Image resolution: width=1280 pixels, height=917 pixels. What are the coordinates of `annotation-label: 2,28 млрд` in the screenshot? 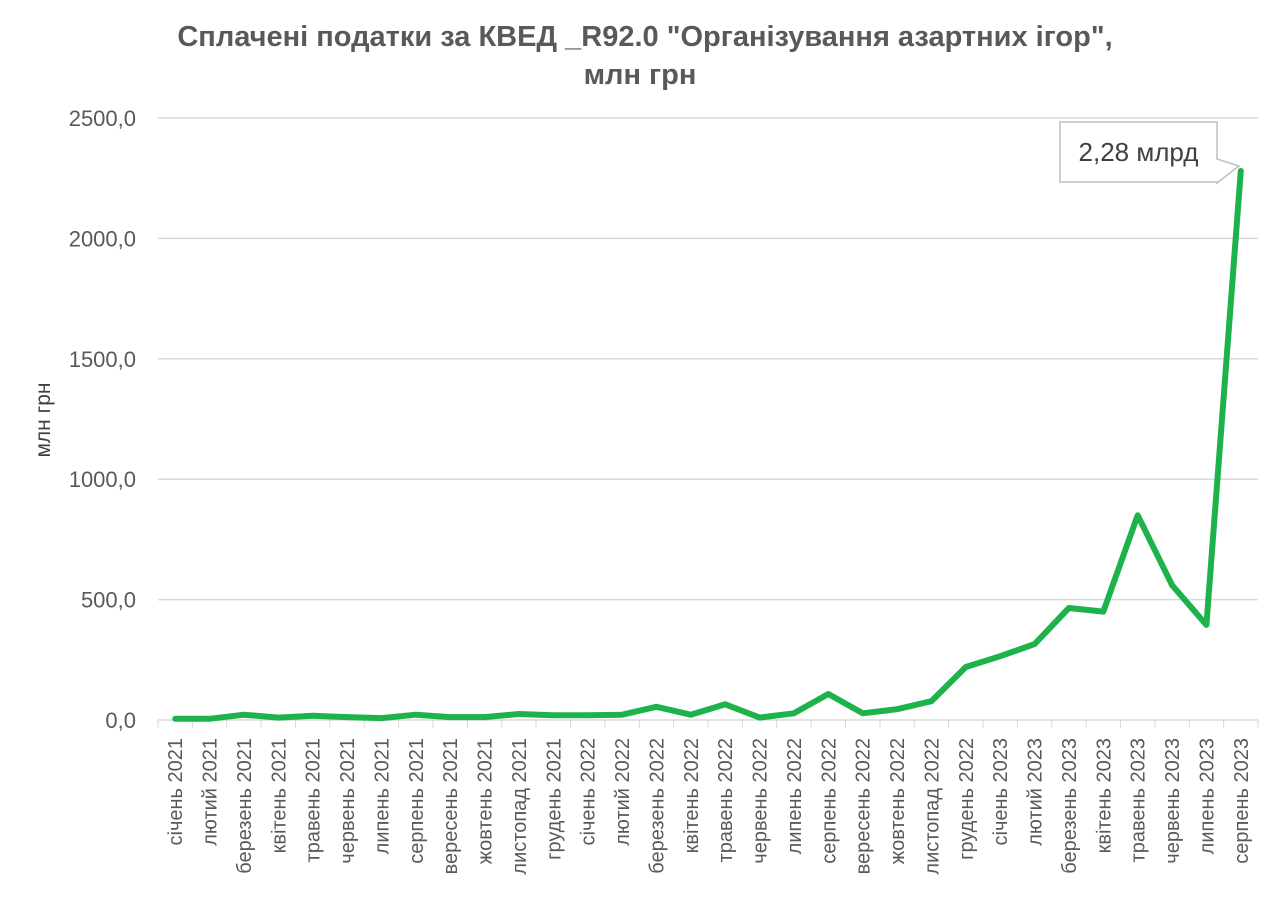 It's located at (1139, 152).